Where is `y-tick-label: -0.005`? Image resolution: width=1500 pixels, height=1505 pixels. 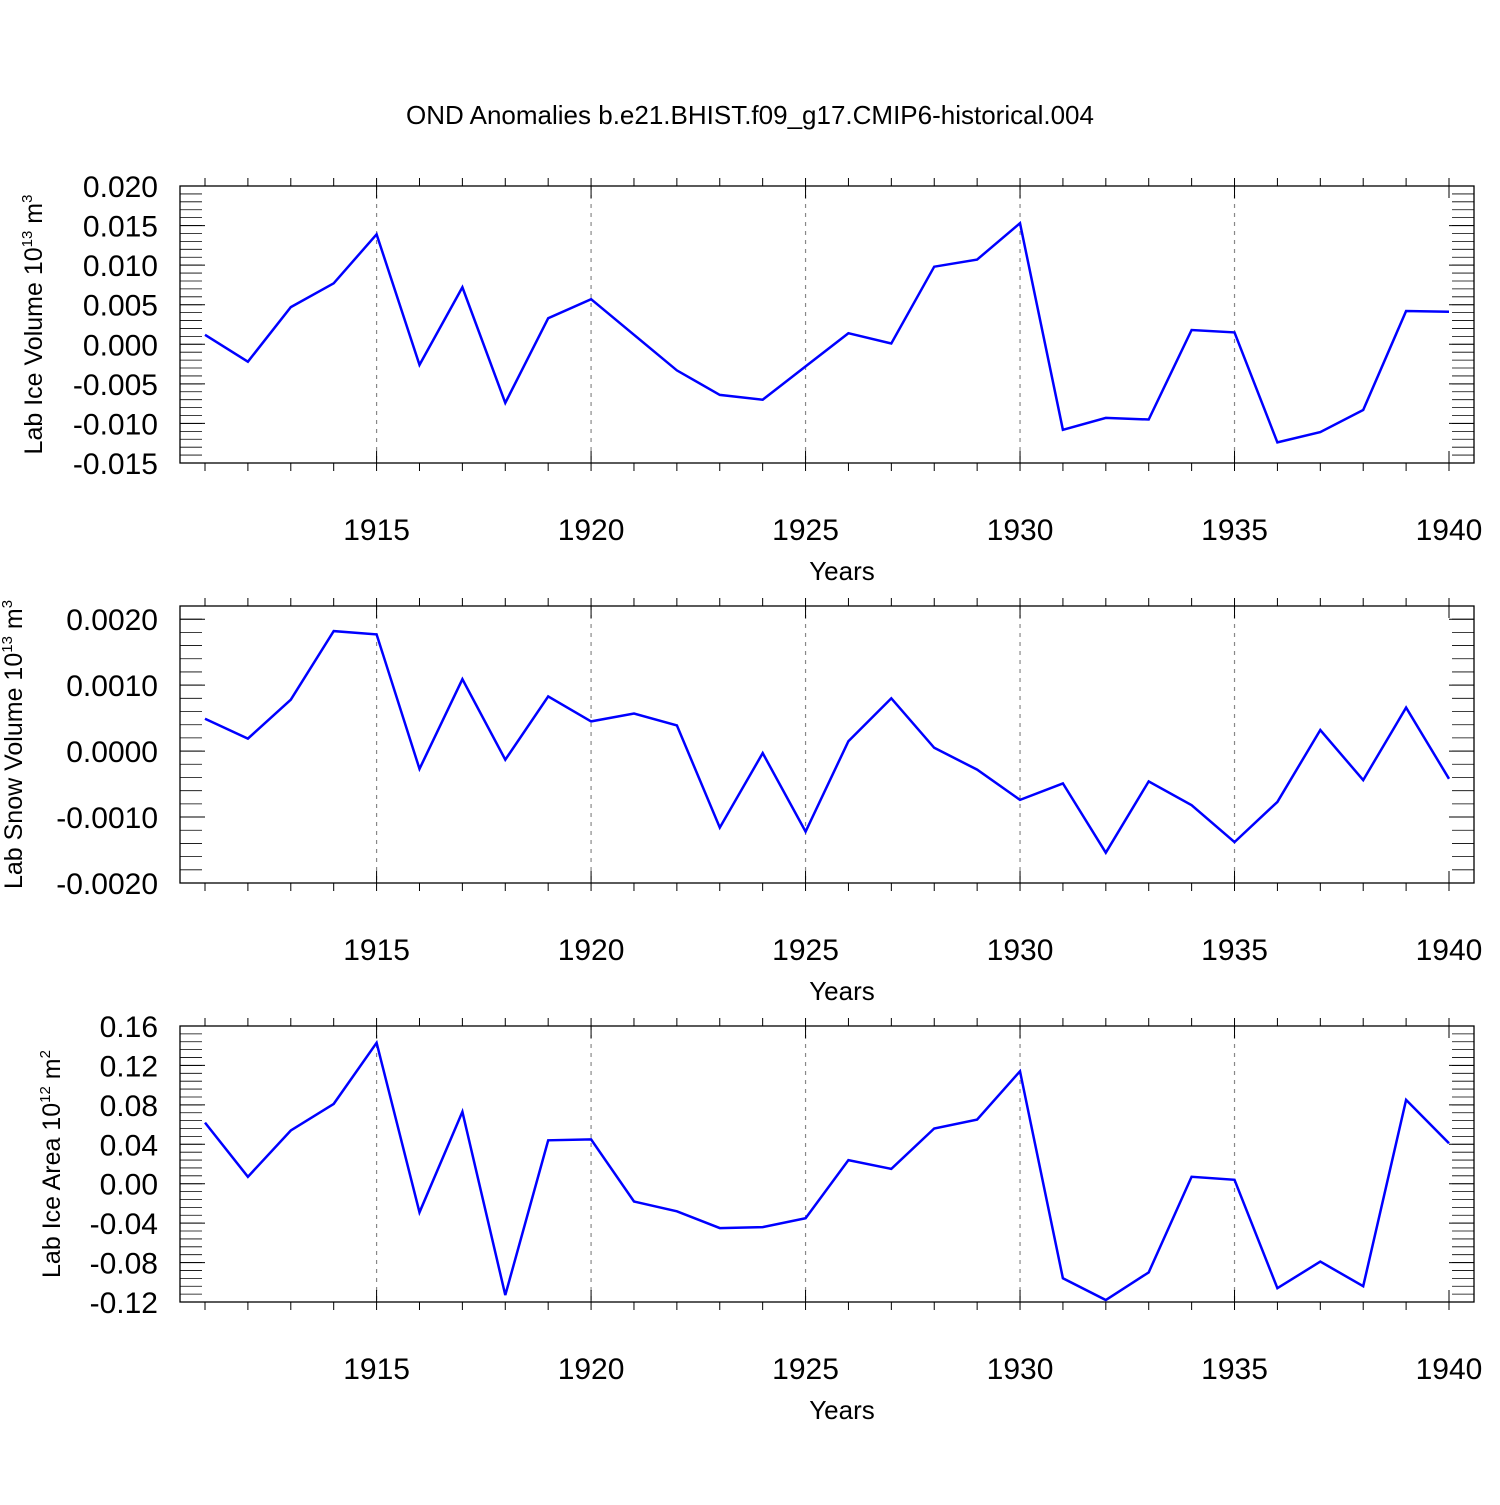 y-tick-label: -0.005 is located at coordinates (115, 385).